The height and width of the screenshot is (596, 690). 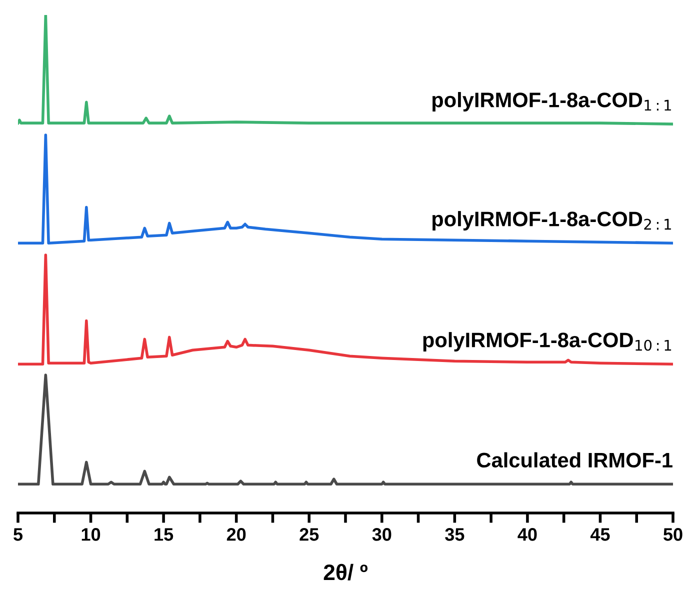 I want to click on x-tick-label: 40, so click(x=527, y=534).